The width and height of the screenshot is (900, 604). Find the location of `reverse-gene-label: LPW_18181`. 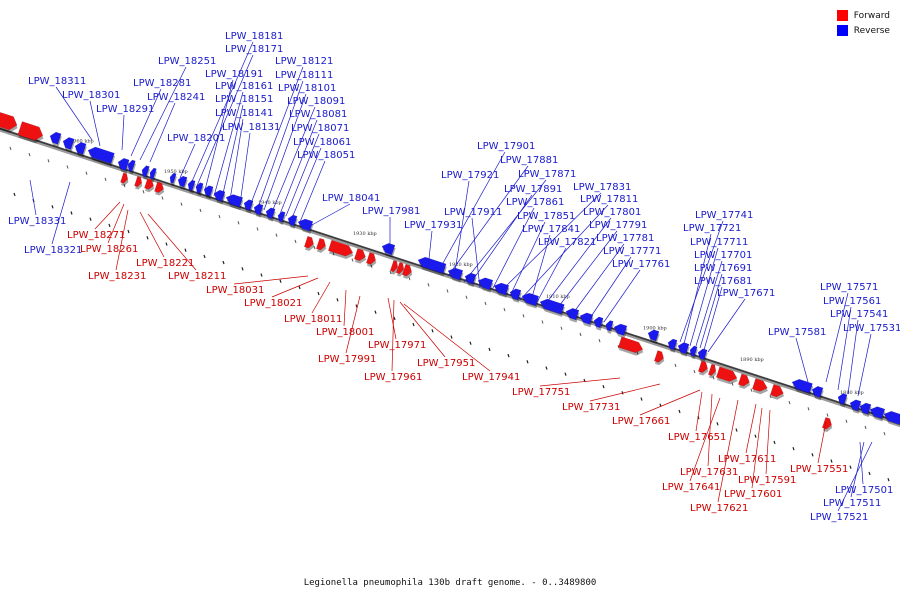

reverse-gene-label: LPW_18181 is located at coordinates (254, 36).